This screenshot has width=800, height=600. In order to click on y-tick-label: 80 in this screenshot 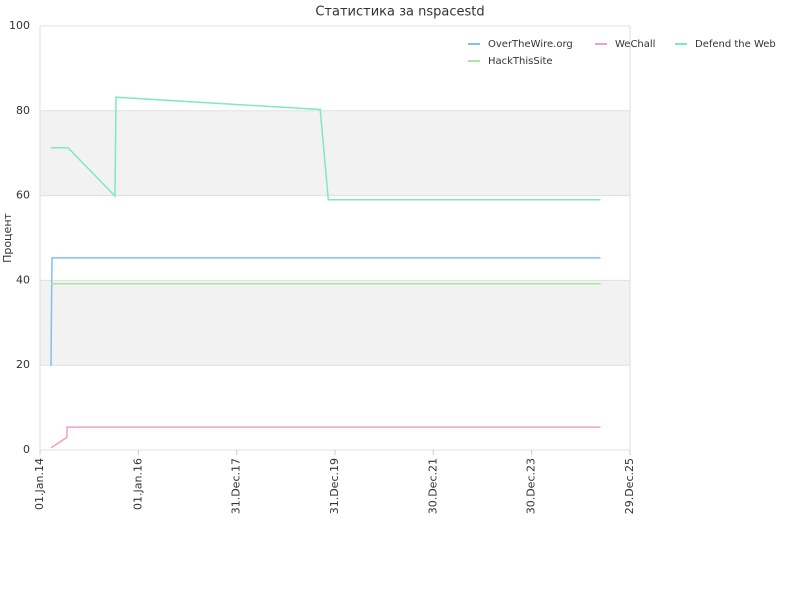, I will do `click(23, 110)`.